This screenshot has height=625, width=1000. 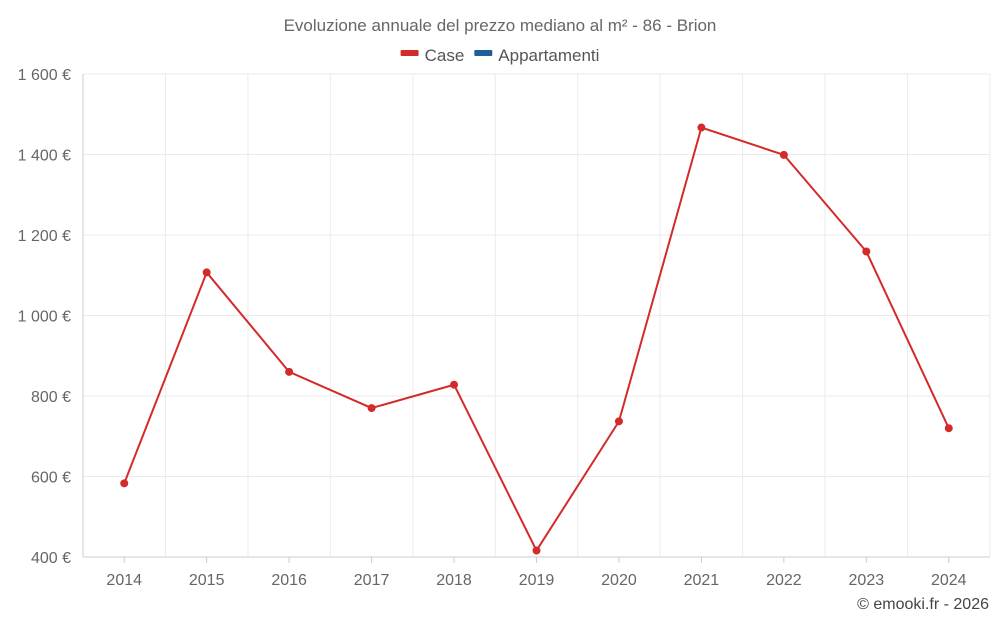 What do you see at coordinates (923, 604) in the screenshot?
I see `credit-text: © emooki.fr - 2026` at bounding box center [923, 604].